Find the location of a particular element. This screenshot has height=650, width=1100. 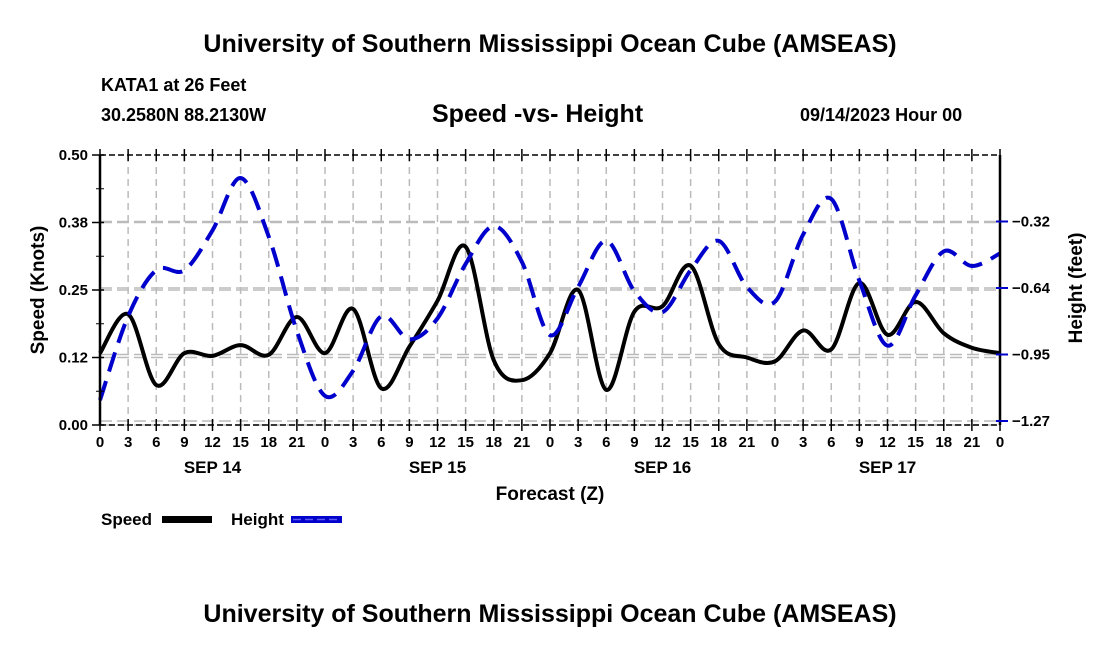

y2-tick-label: −1.27 is located at coordinates (1031, 421).